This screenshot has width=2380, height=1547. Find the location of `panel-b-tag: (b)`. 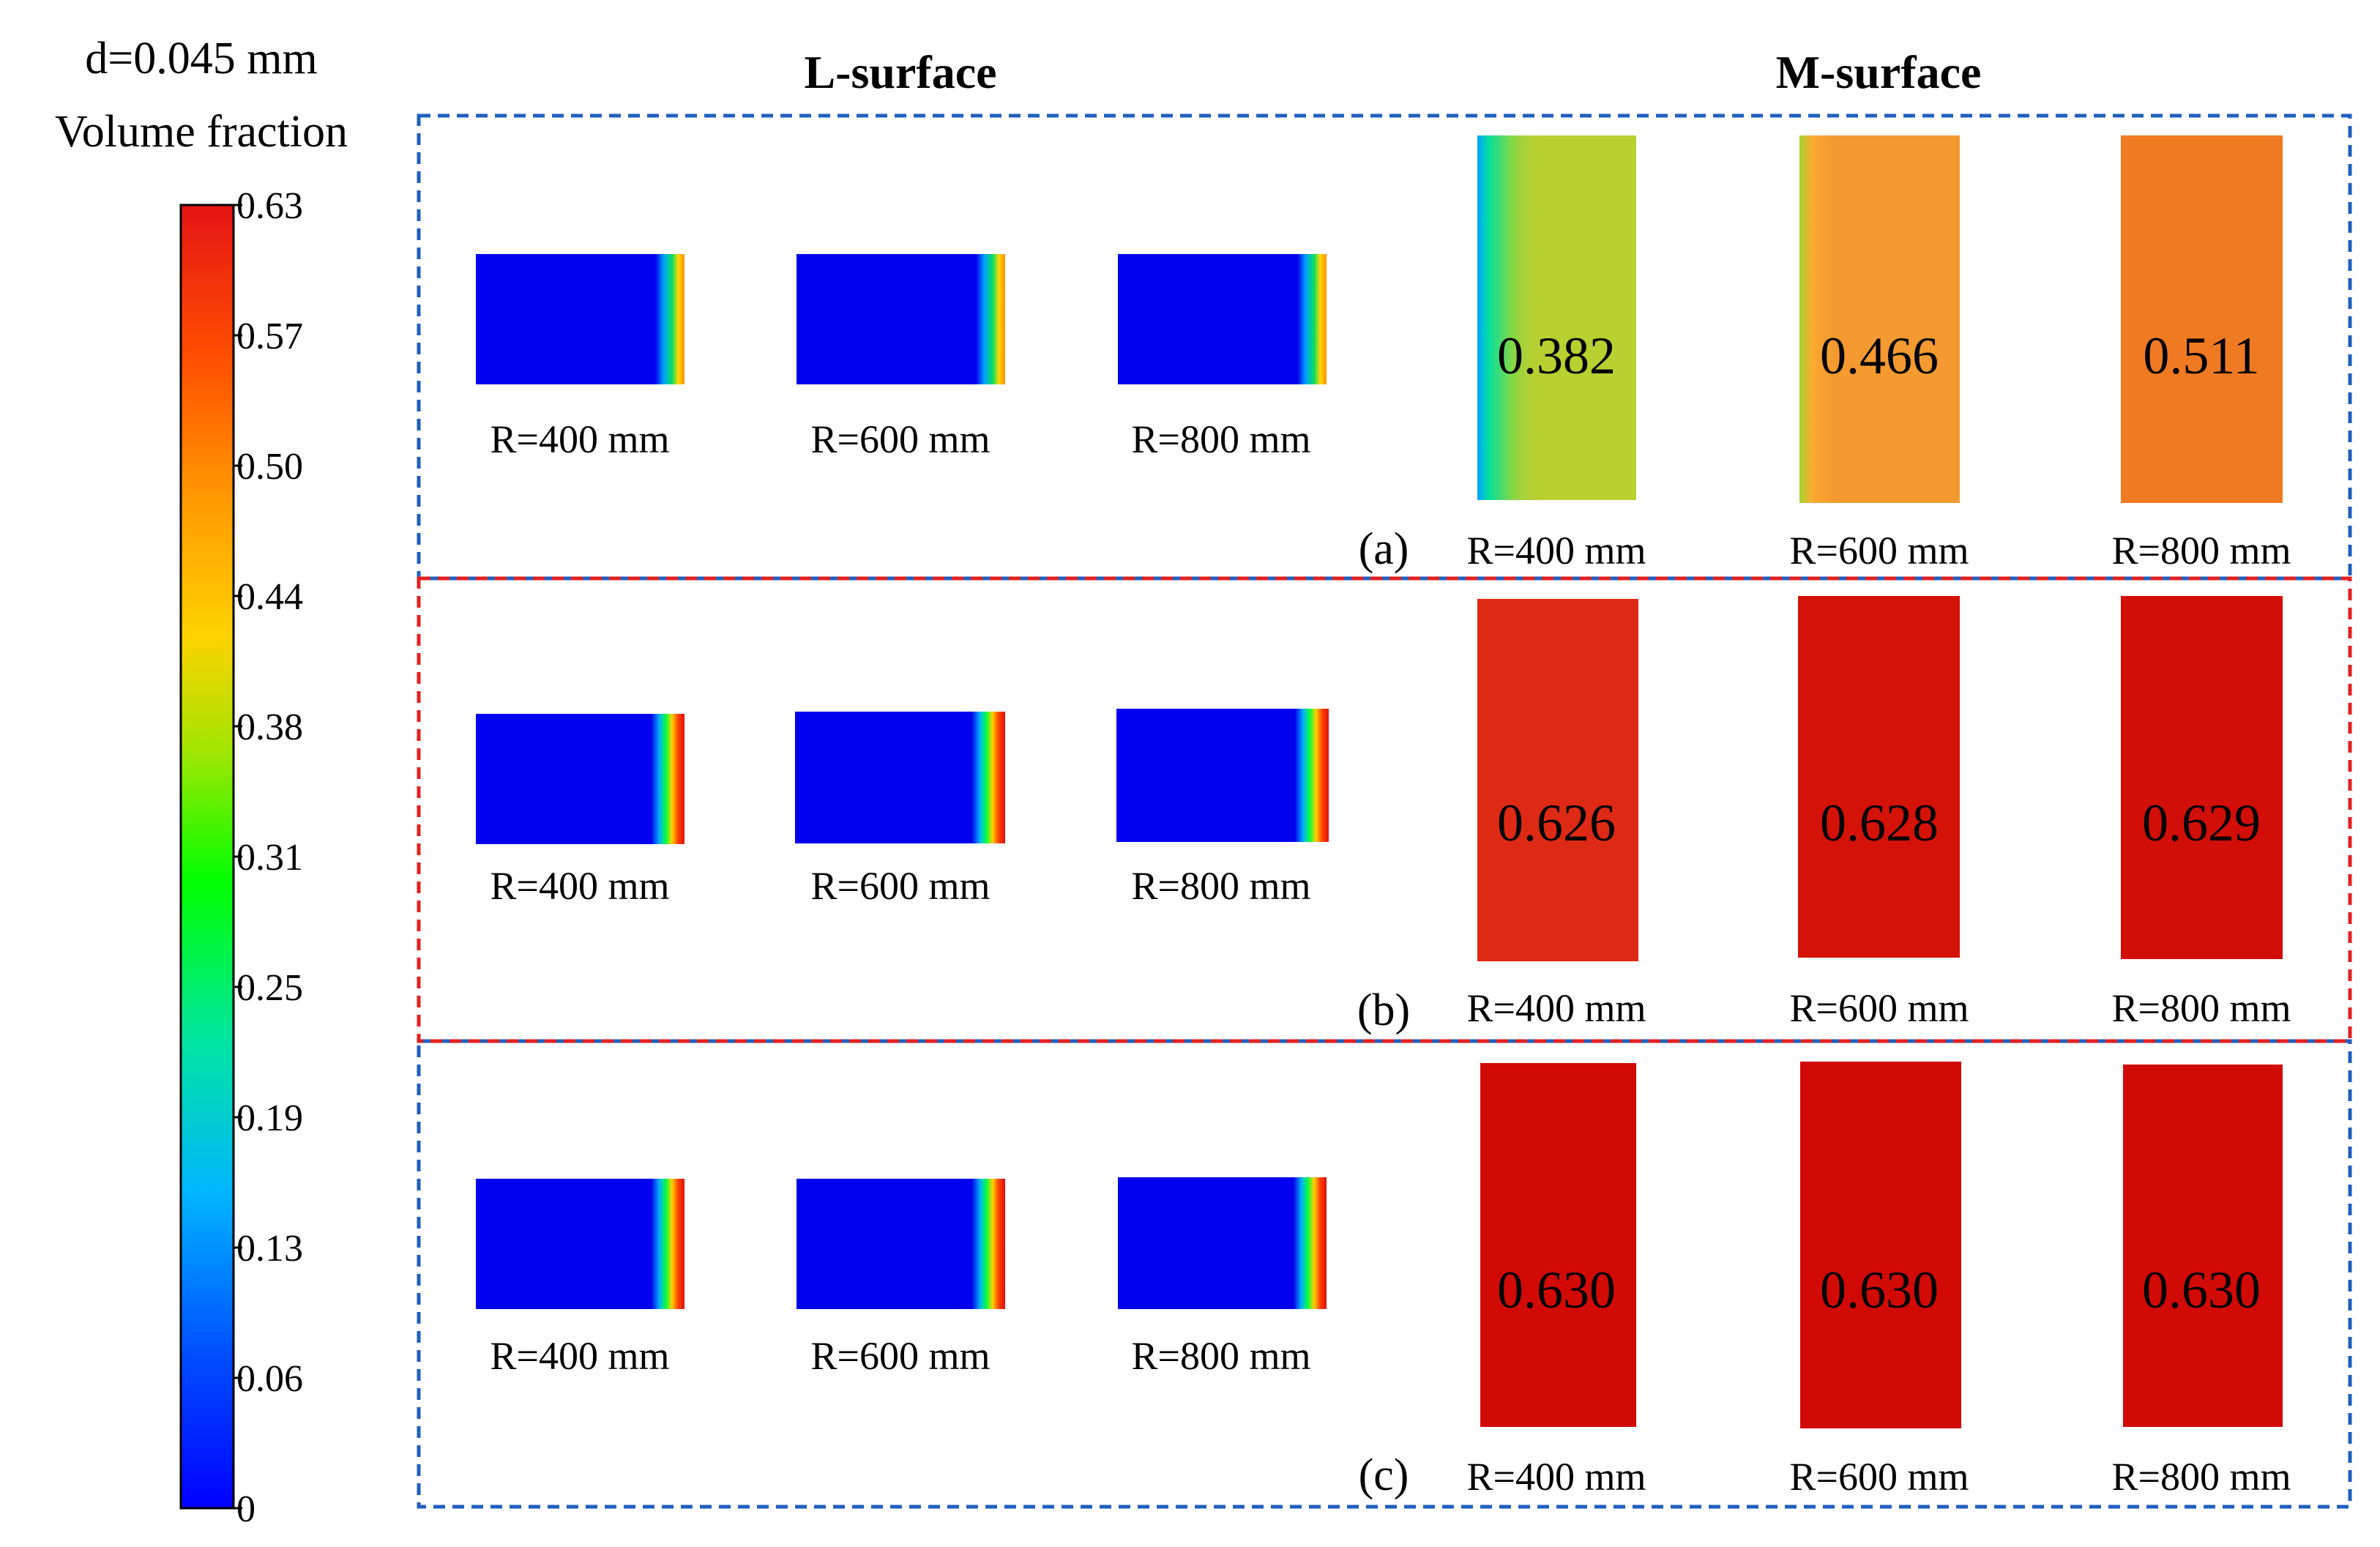

panel-b-tag: (b) is located at coordinates (1383, 1010).